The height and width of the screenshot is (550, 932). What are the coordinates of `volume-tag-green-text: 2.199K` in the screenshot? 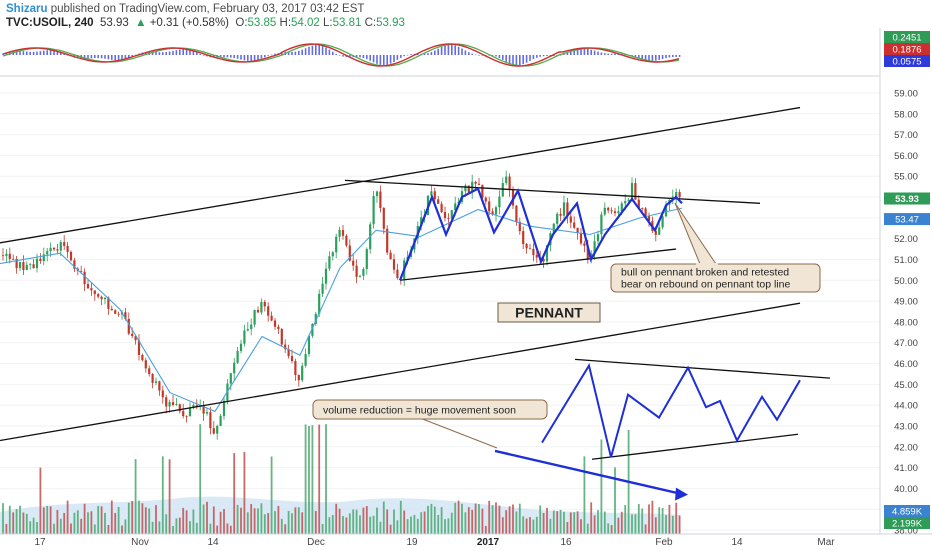 It's located at (907, 524).